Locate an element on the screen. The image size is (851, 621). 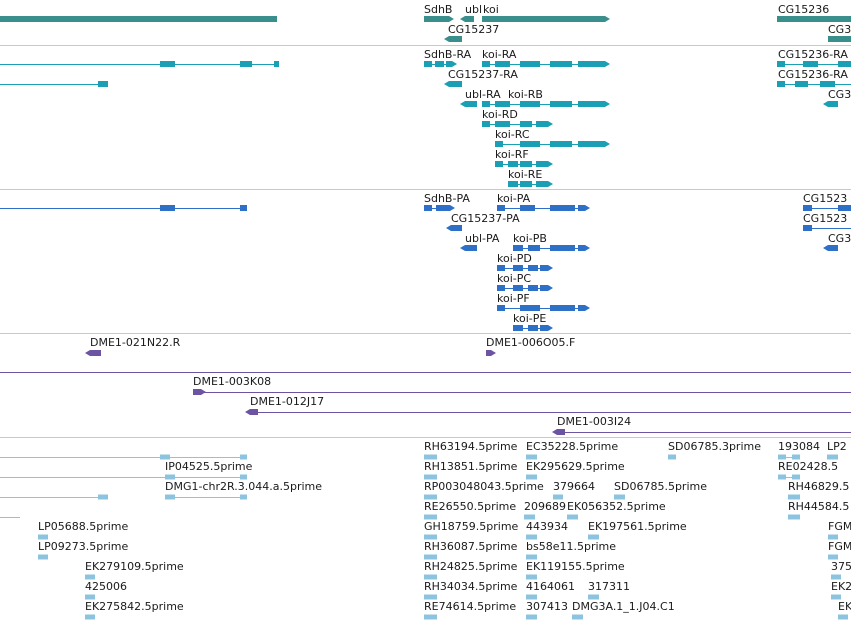
feature-label: CG1523 is located at coordinates (825, 198).